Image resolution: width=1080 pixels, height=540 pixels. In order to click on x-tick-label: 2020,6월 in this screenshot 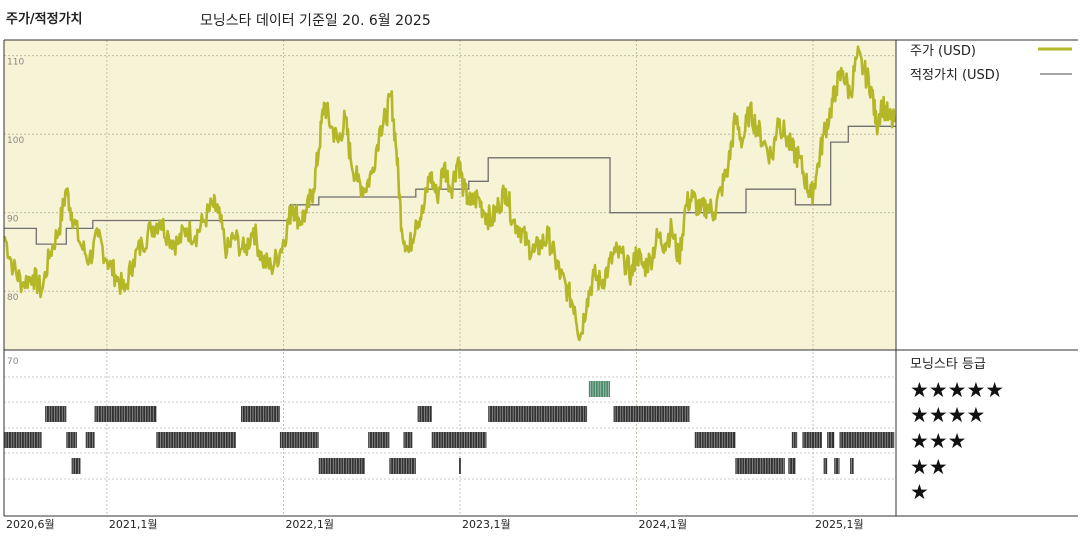, I will do `click(30, 524)`.